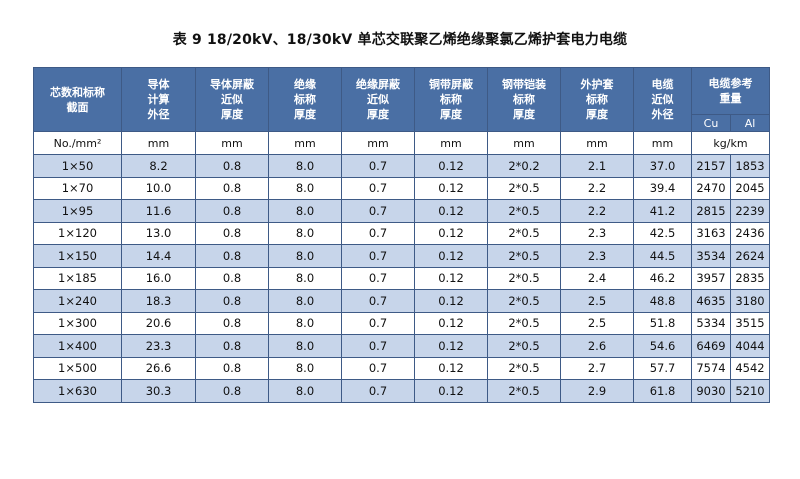 This screenshot has width=800, height=479. What do you see at coordinates (158, 346) in the screenshot?
I see `table-cell: 23.3` at bounding box center [158, 346].